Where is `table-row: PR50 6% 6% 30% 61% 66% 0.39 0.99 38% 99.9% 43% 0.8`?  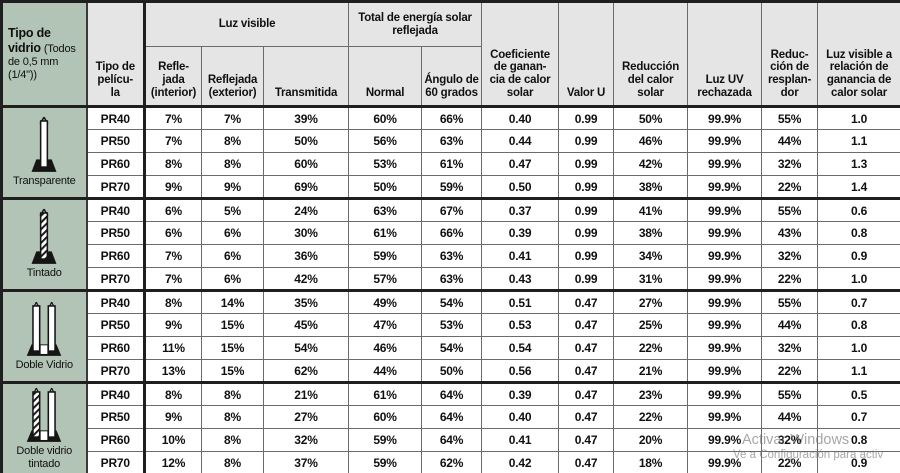
table-row: PR50 6% 6% 30% 61% 66% 0.39 0.99 38% 99.9% 43% 0.8 is located at coordinates (451, 233).